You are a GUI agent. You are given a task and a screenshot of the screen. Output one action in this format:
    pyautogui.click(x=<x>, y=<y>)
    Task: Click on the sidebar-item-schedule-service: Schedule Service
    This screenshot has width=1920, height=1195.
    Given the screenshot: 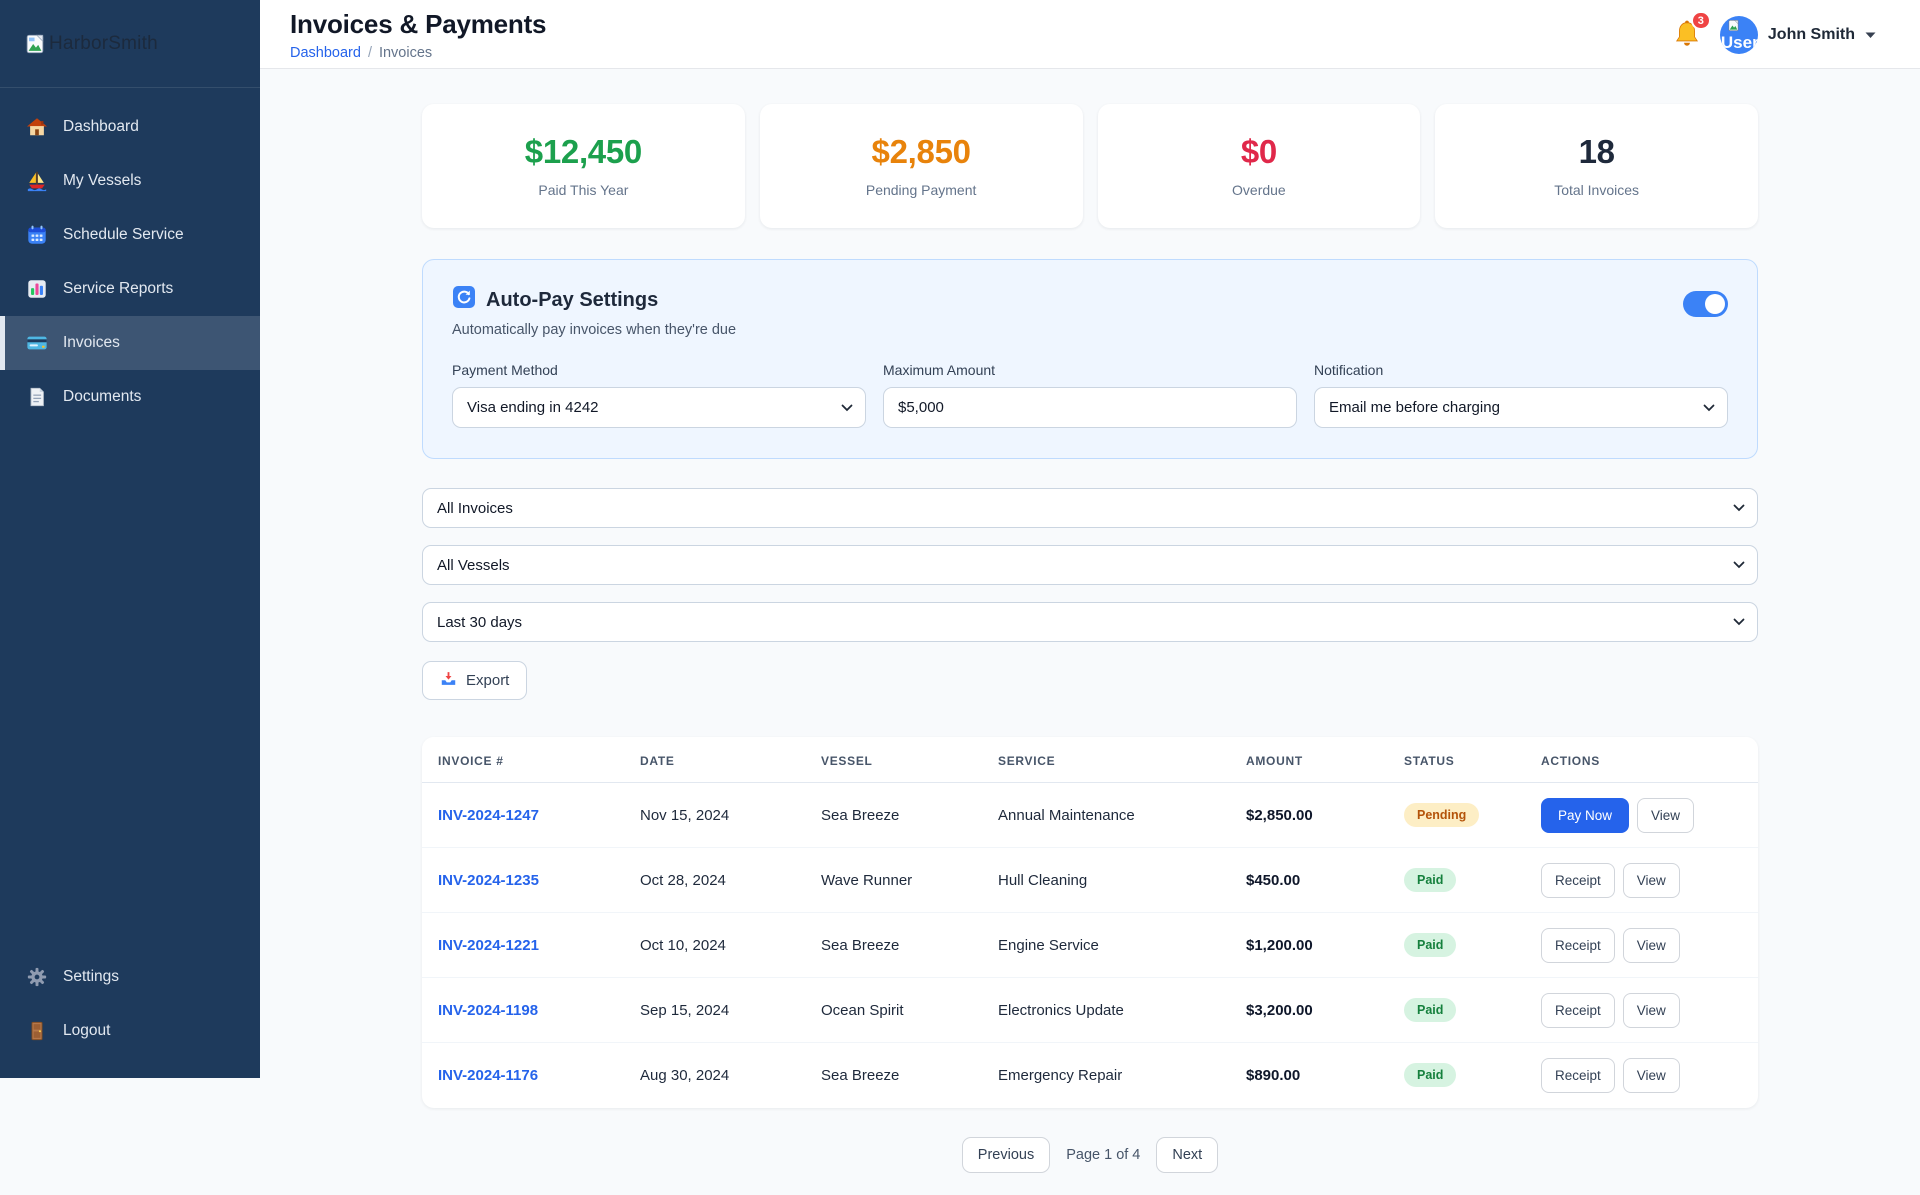 What is the action you would take?
    pyautogui.click(x=130, y=235)
    